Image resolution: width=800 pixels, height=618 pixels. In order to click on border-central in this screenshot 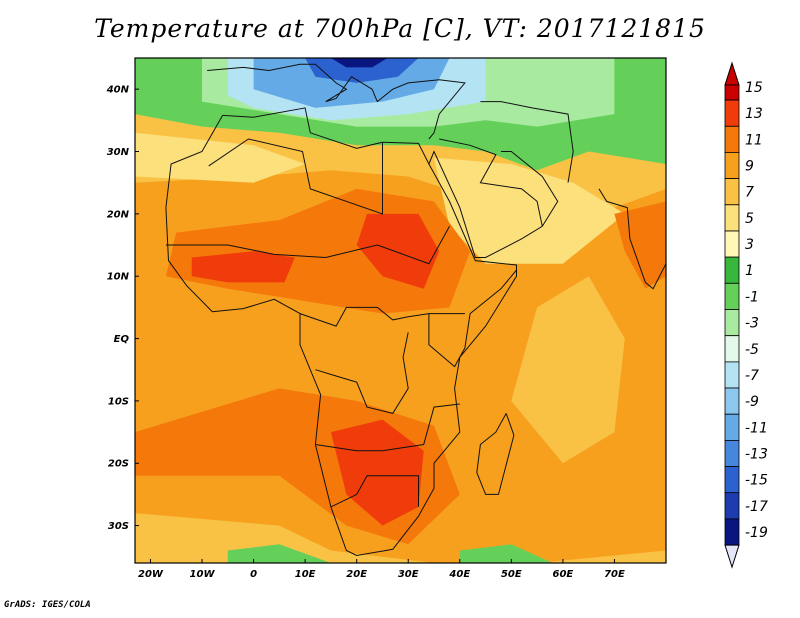, I will do `click(382, 316)`.